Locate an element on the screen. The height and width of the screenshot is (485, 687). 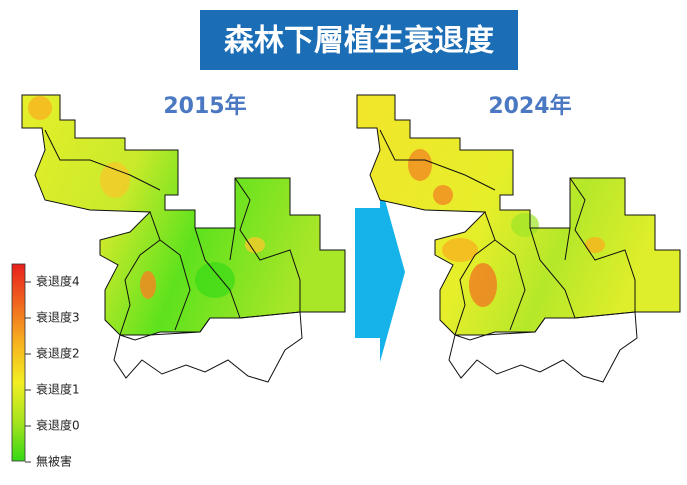
title: 森林下層植生衰退度 is located at coordinates (359, 41).